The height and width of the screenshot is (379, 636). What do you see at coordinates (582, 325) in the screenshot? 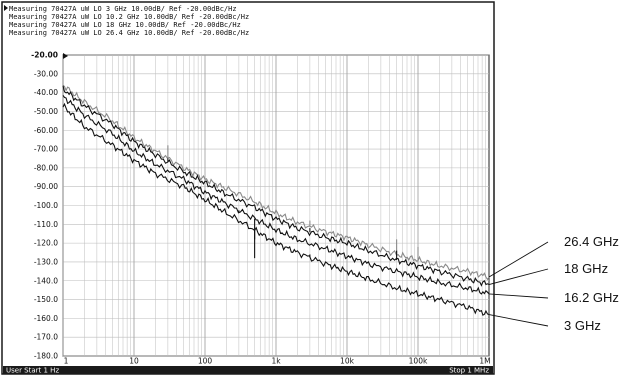
I see `annotation-label: 3 GHz` at bounding box center [582, 325].